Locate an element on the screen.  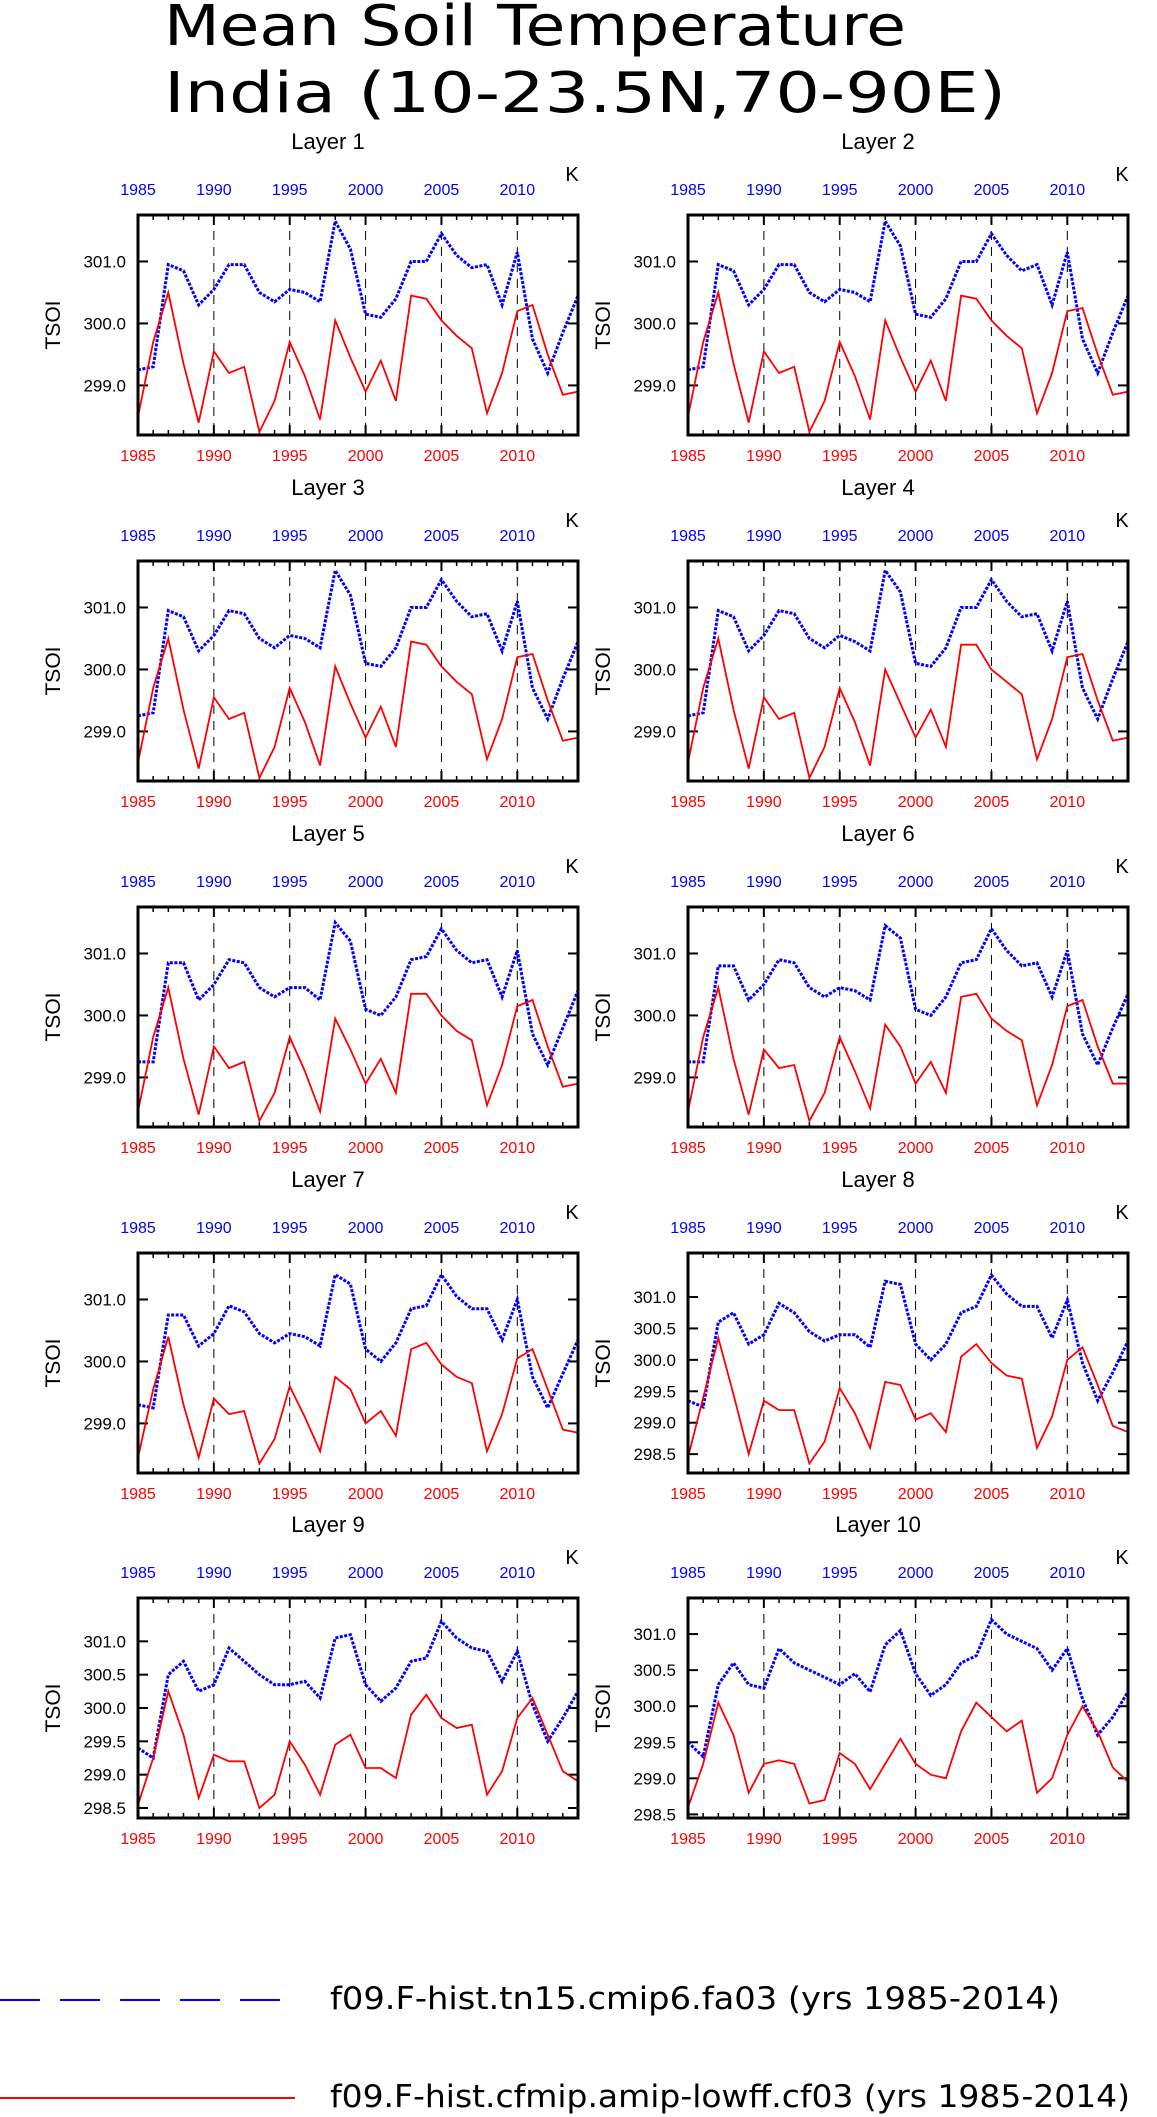
panel-title: Layer 2 is located at coordinates (877, 141).